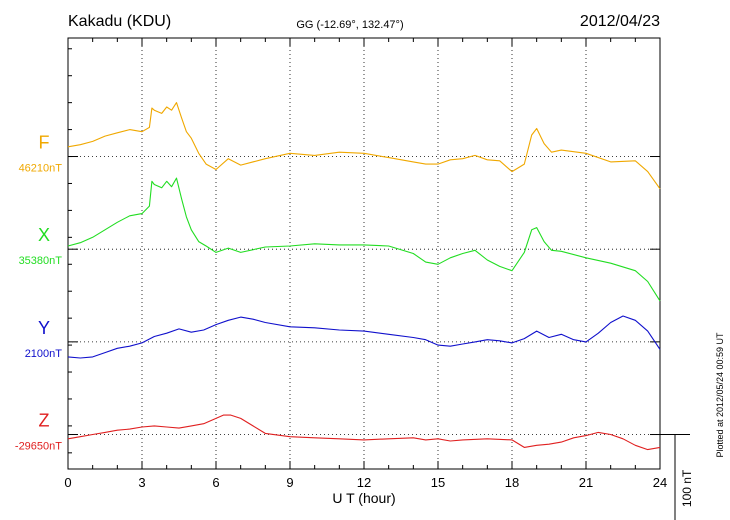  Describe the element at coordinates (38, 293) in the screenshot. I see `series-labels: F 46210nT X 35380nT Y 2100nT Z -29650nT` at that location.